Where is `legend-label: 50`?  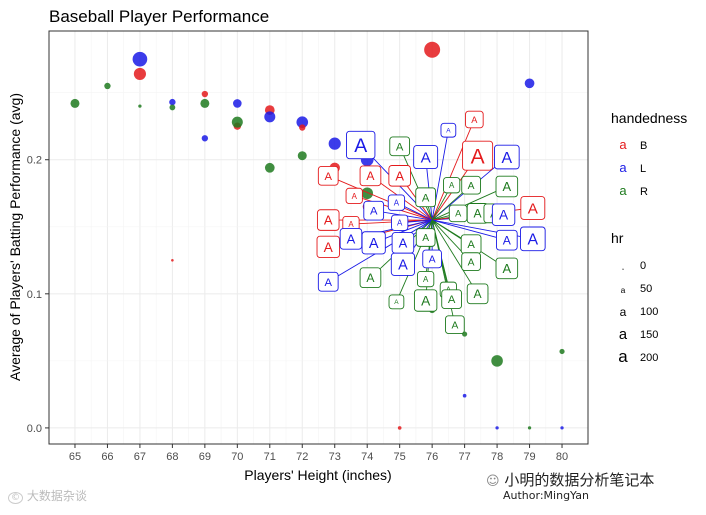
legend-label: 50 is located at coordinates (646, 289).